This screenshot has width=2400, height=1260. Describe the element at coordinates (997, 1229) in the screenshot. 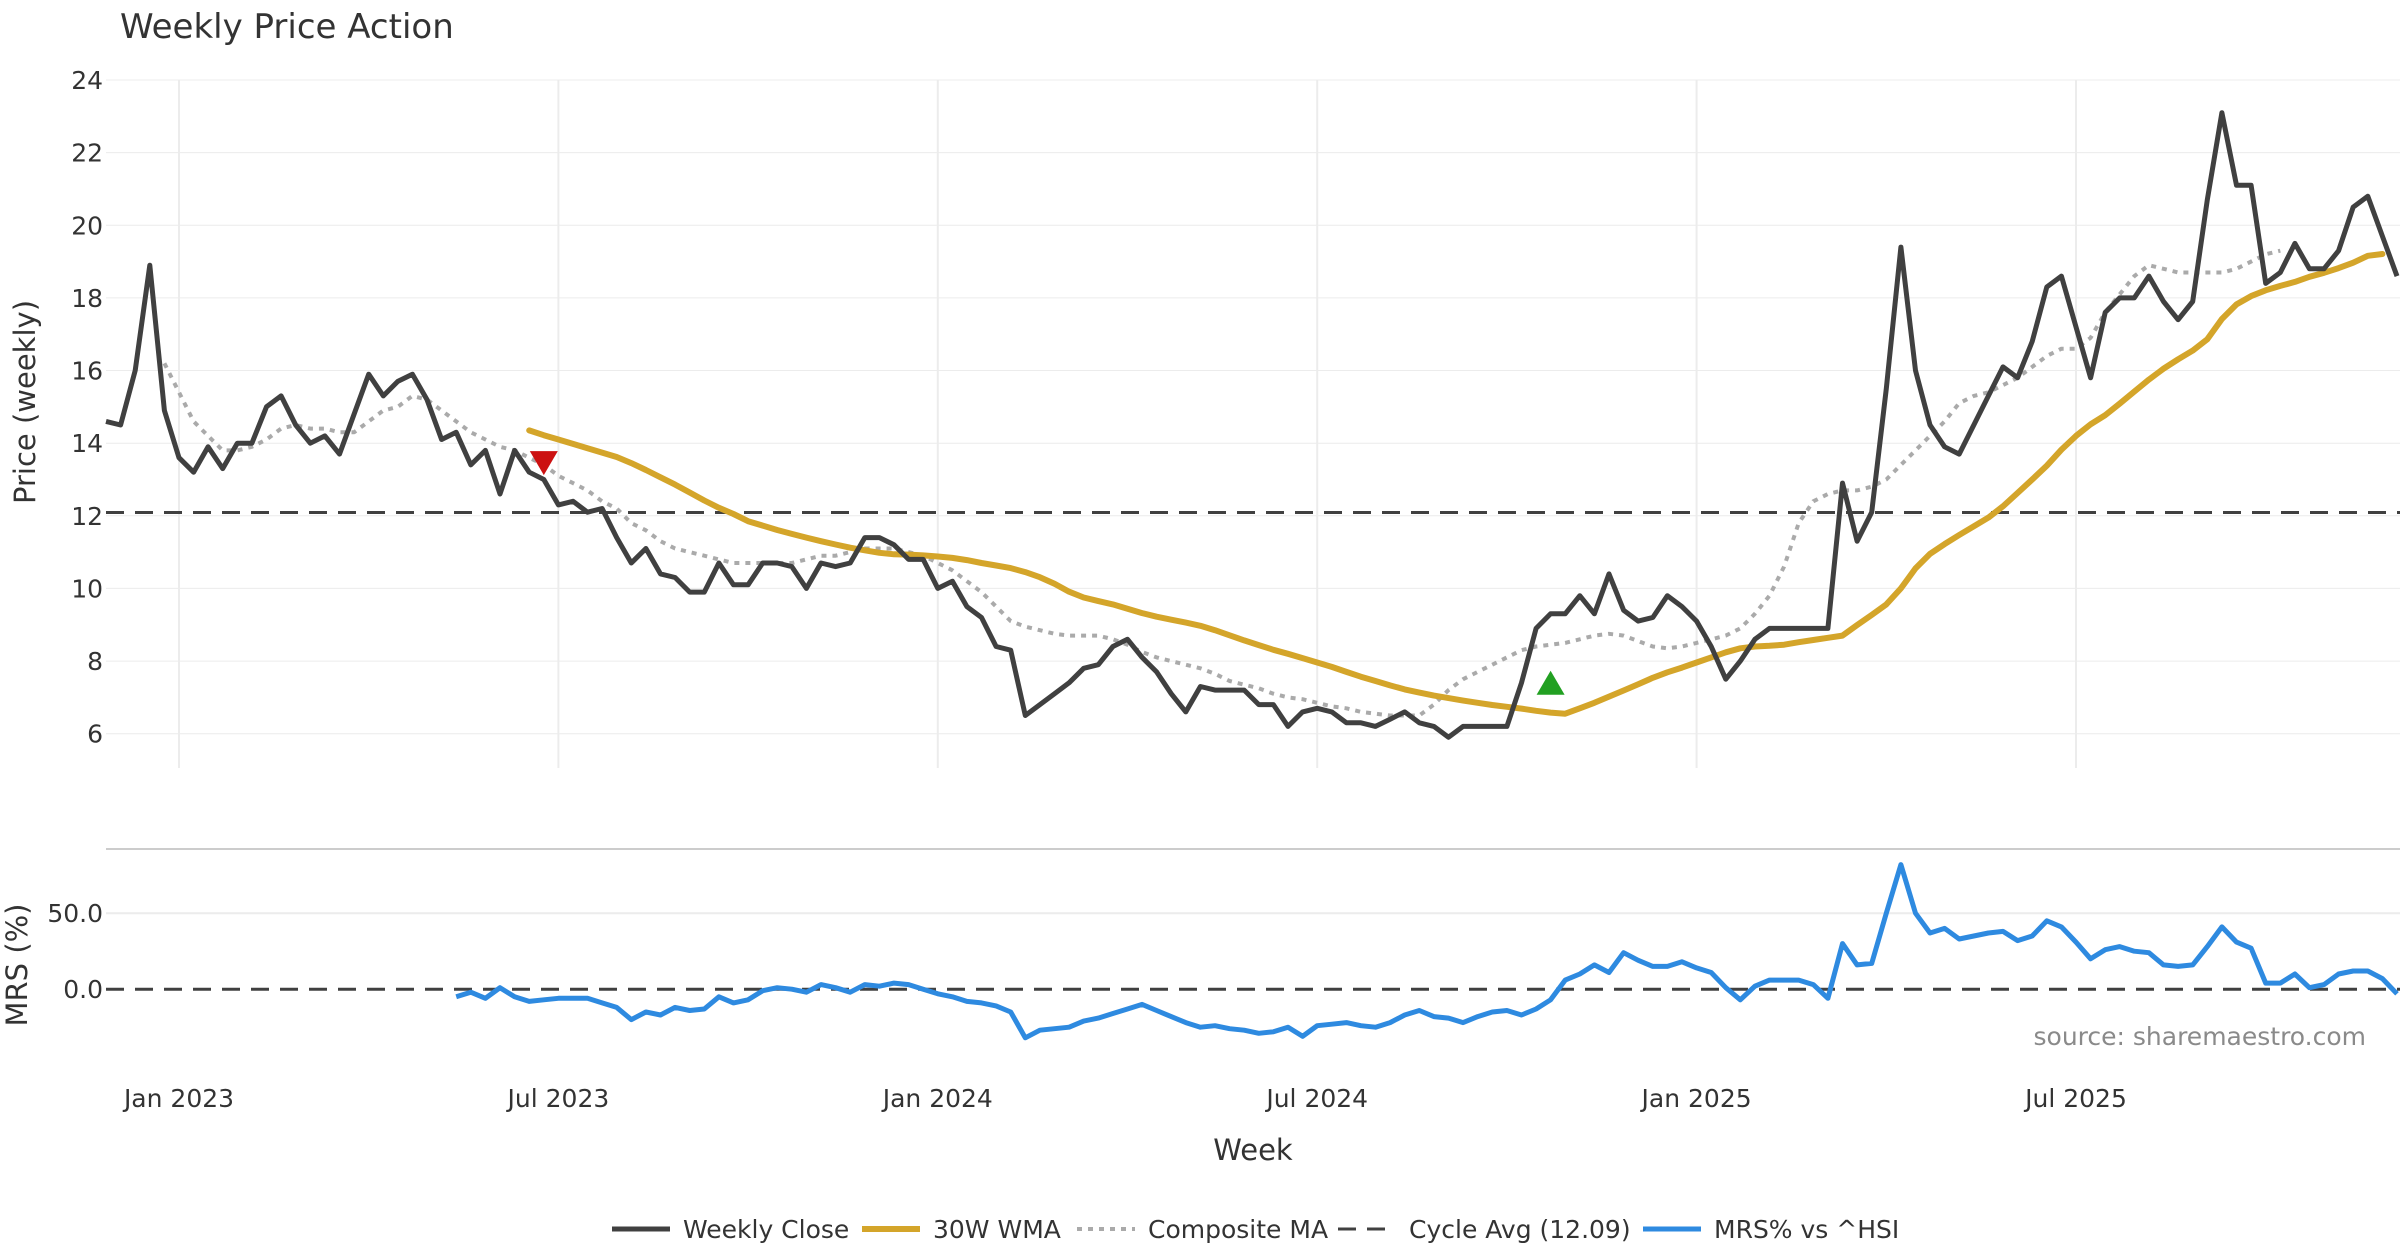

I see `legend-label-wma: 30W WMA` at that location.